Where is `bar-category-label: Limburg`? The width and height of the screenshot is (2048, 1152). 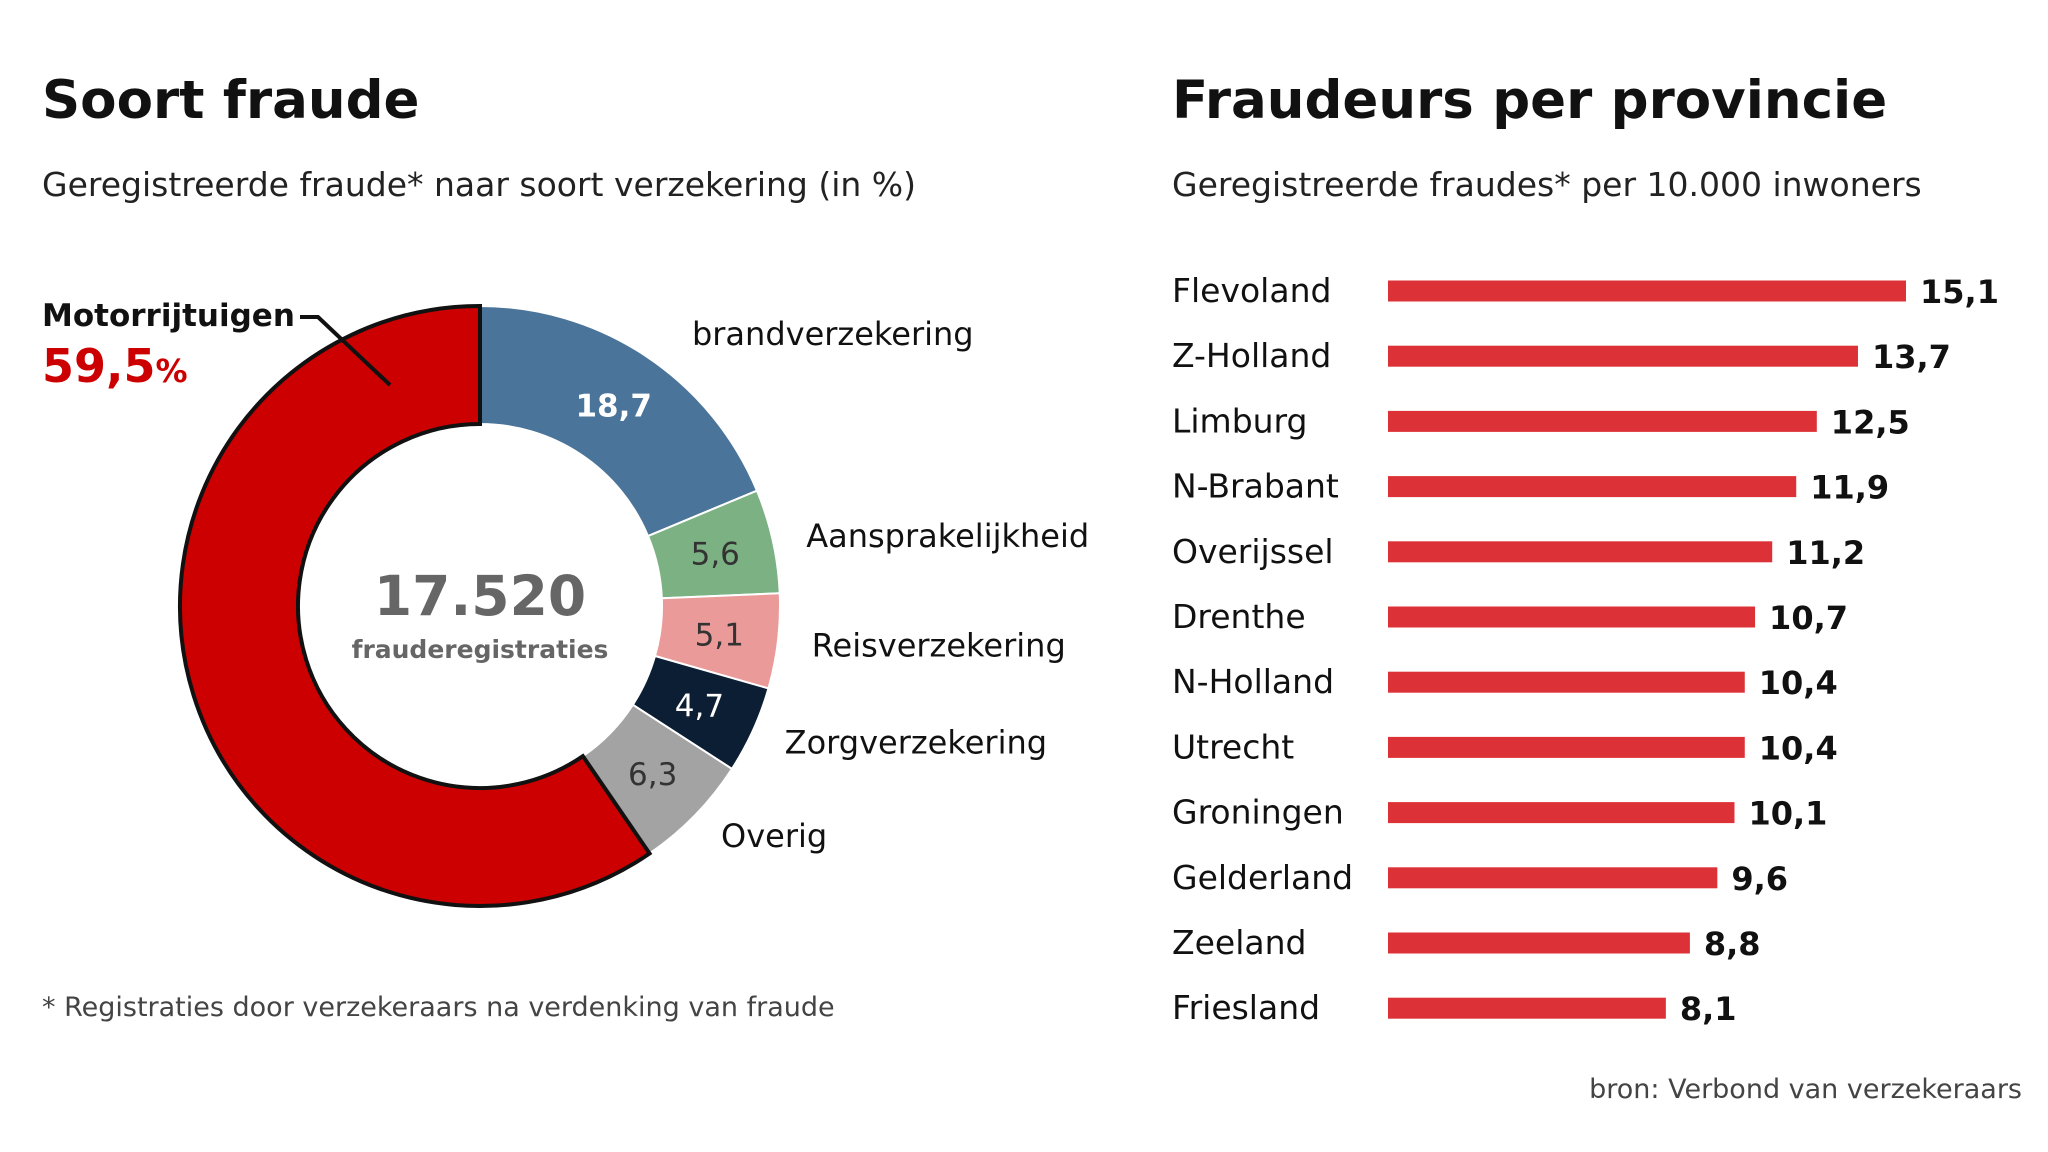 bar-category-label: Limburg is located at coordinates (1240, 420).